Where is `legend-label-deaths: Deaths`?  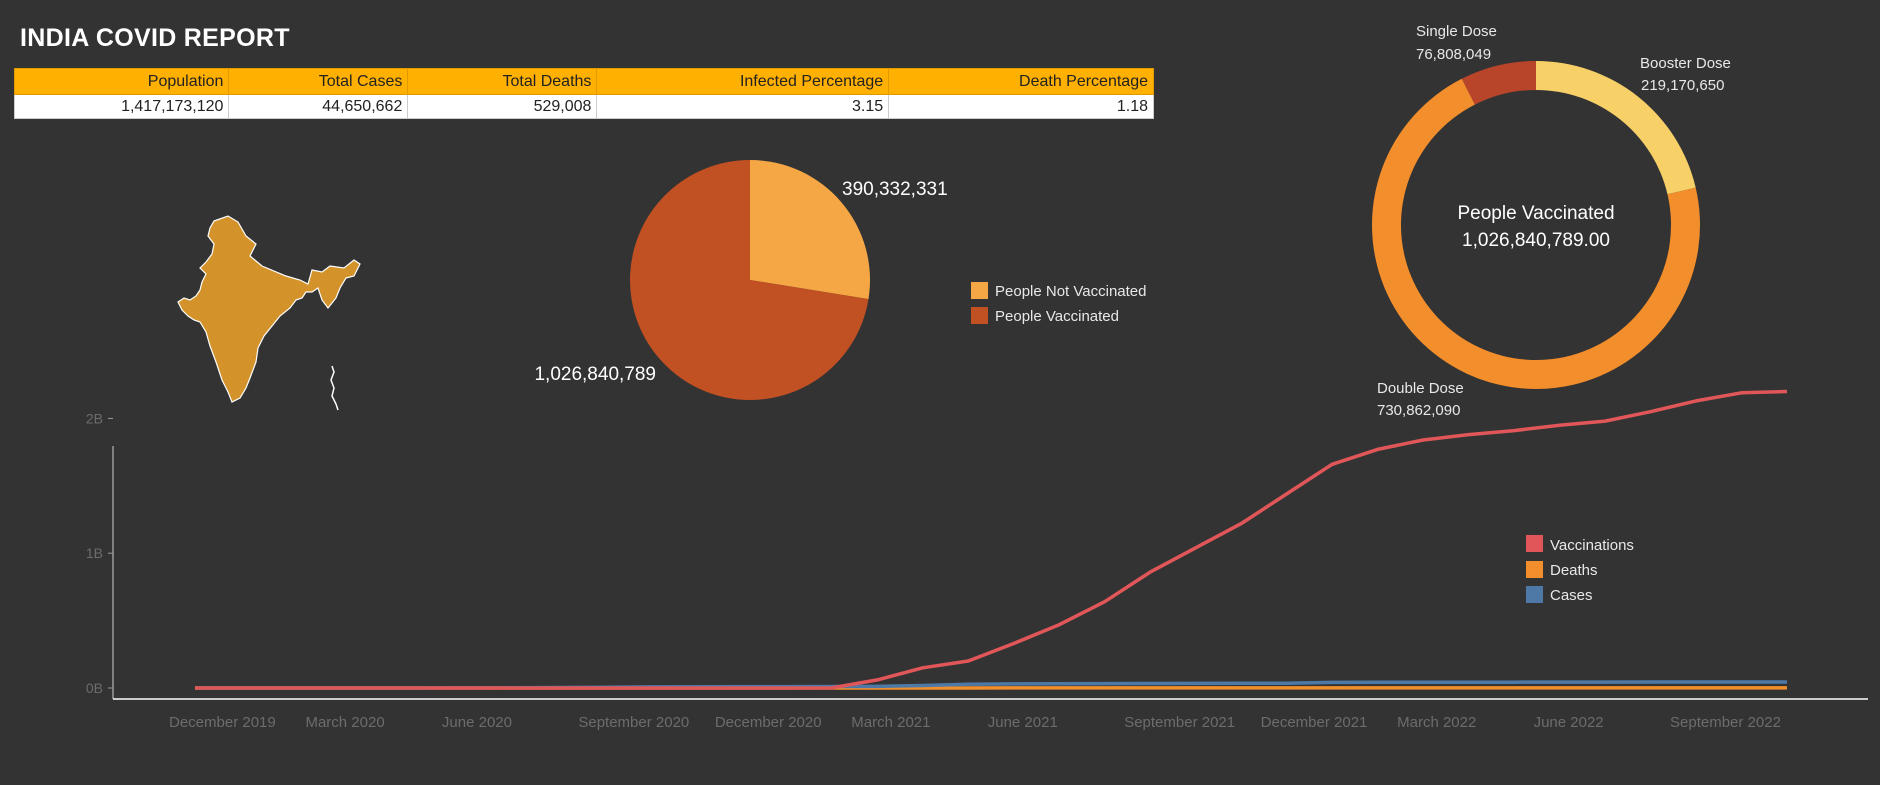 legend-label-deaths: Deaths is located at coordinates (1574, 570).